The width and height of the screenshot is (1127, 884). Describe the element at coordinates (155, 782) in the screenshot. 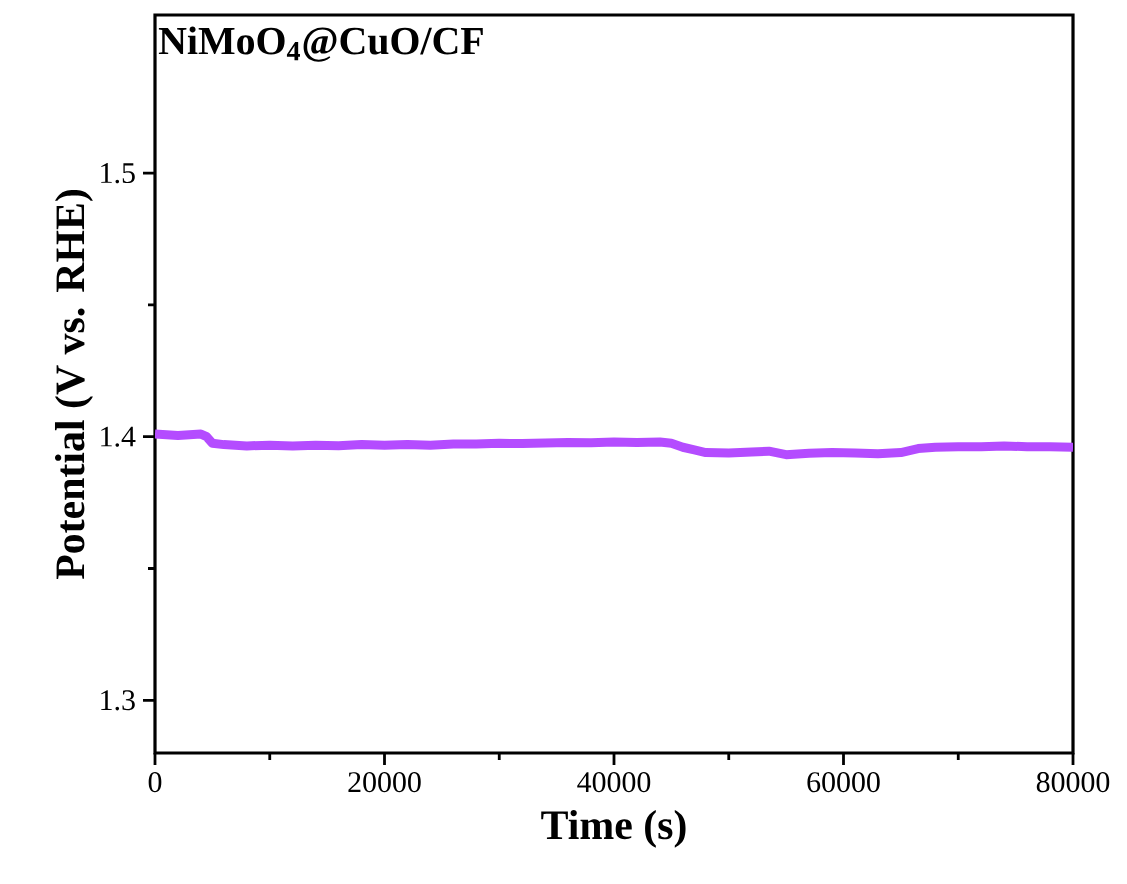

I see `x-tick-label: 0` at that location.